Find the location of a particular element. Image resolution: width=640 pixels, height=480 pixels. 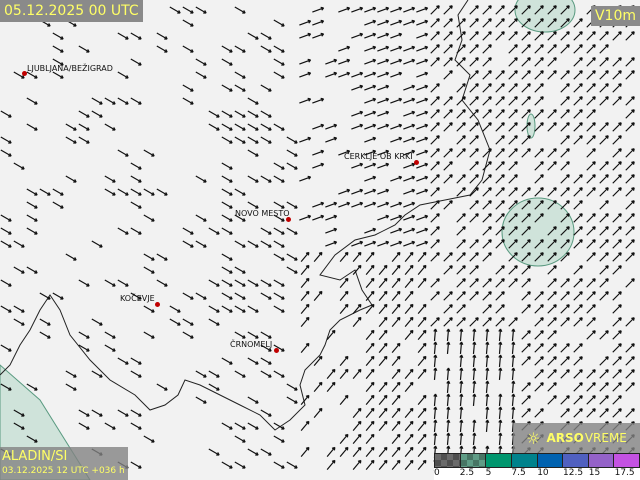

wind-area-patch is located at coordinates (545, 16).